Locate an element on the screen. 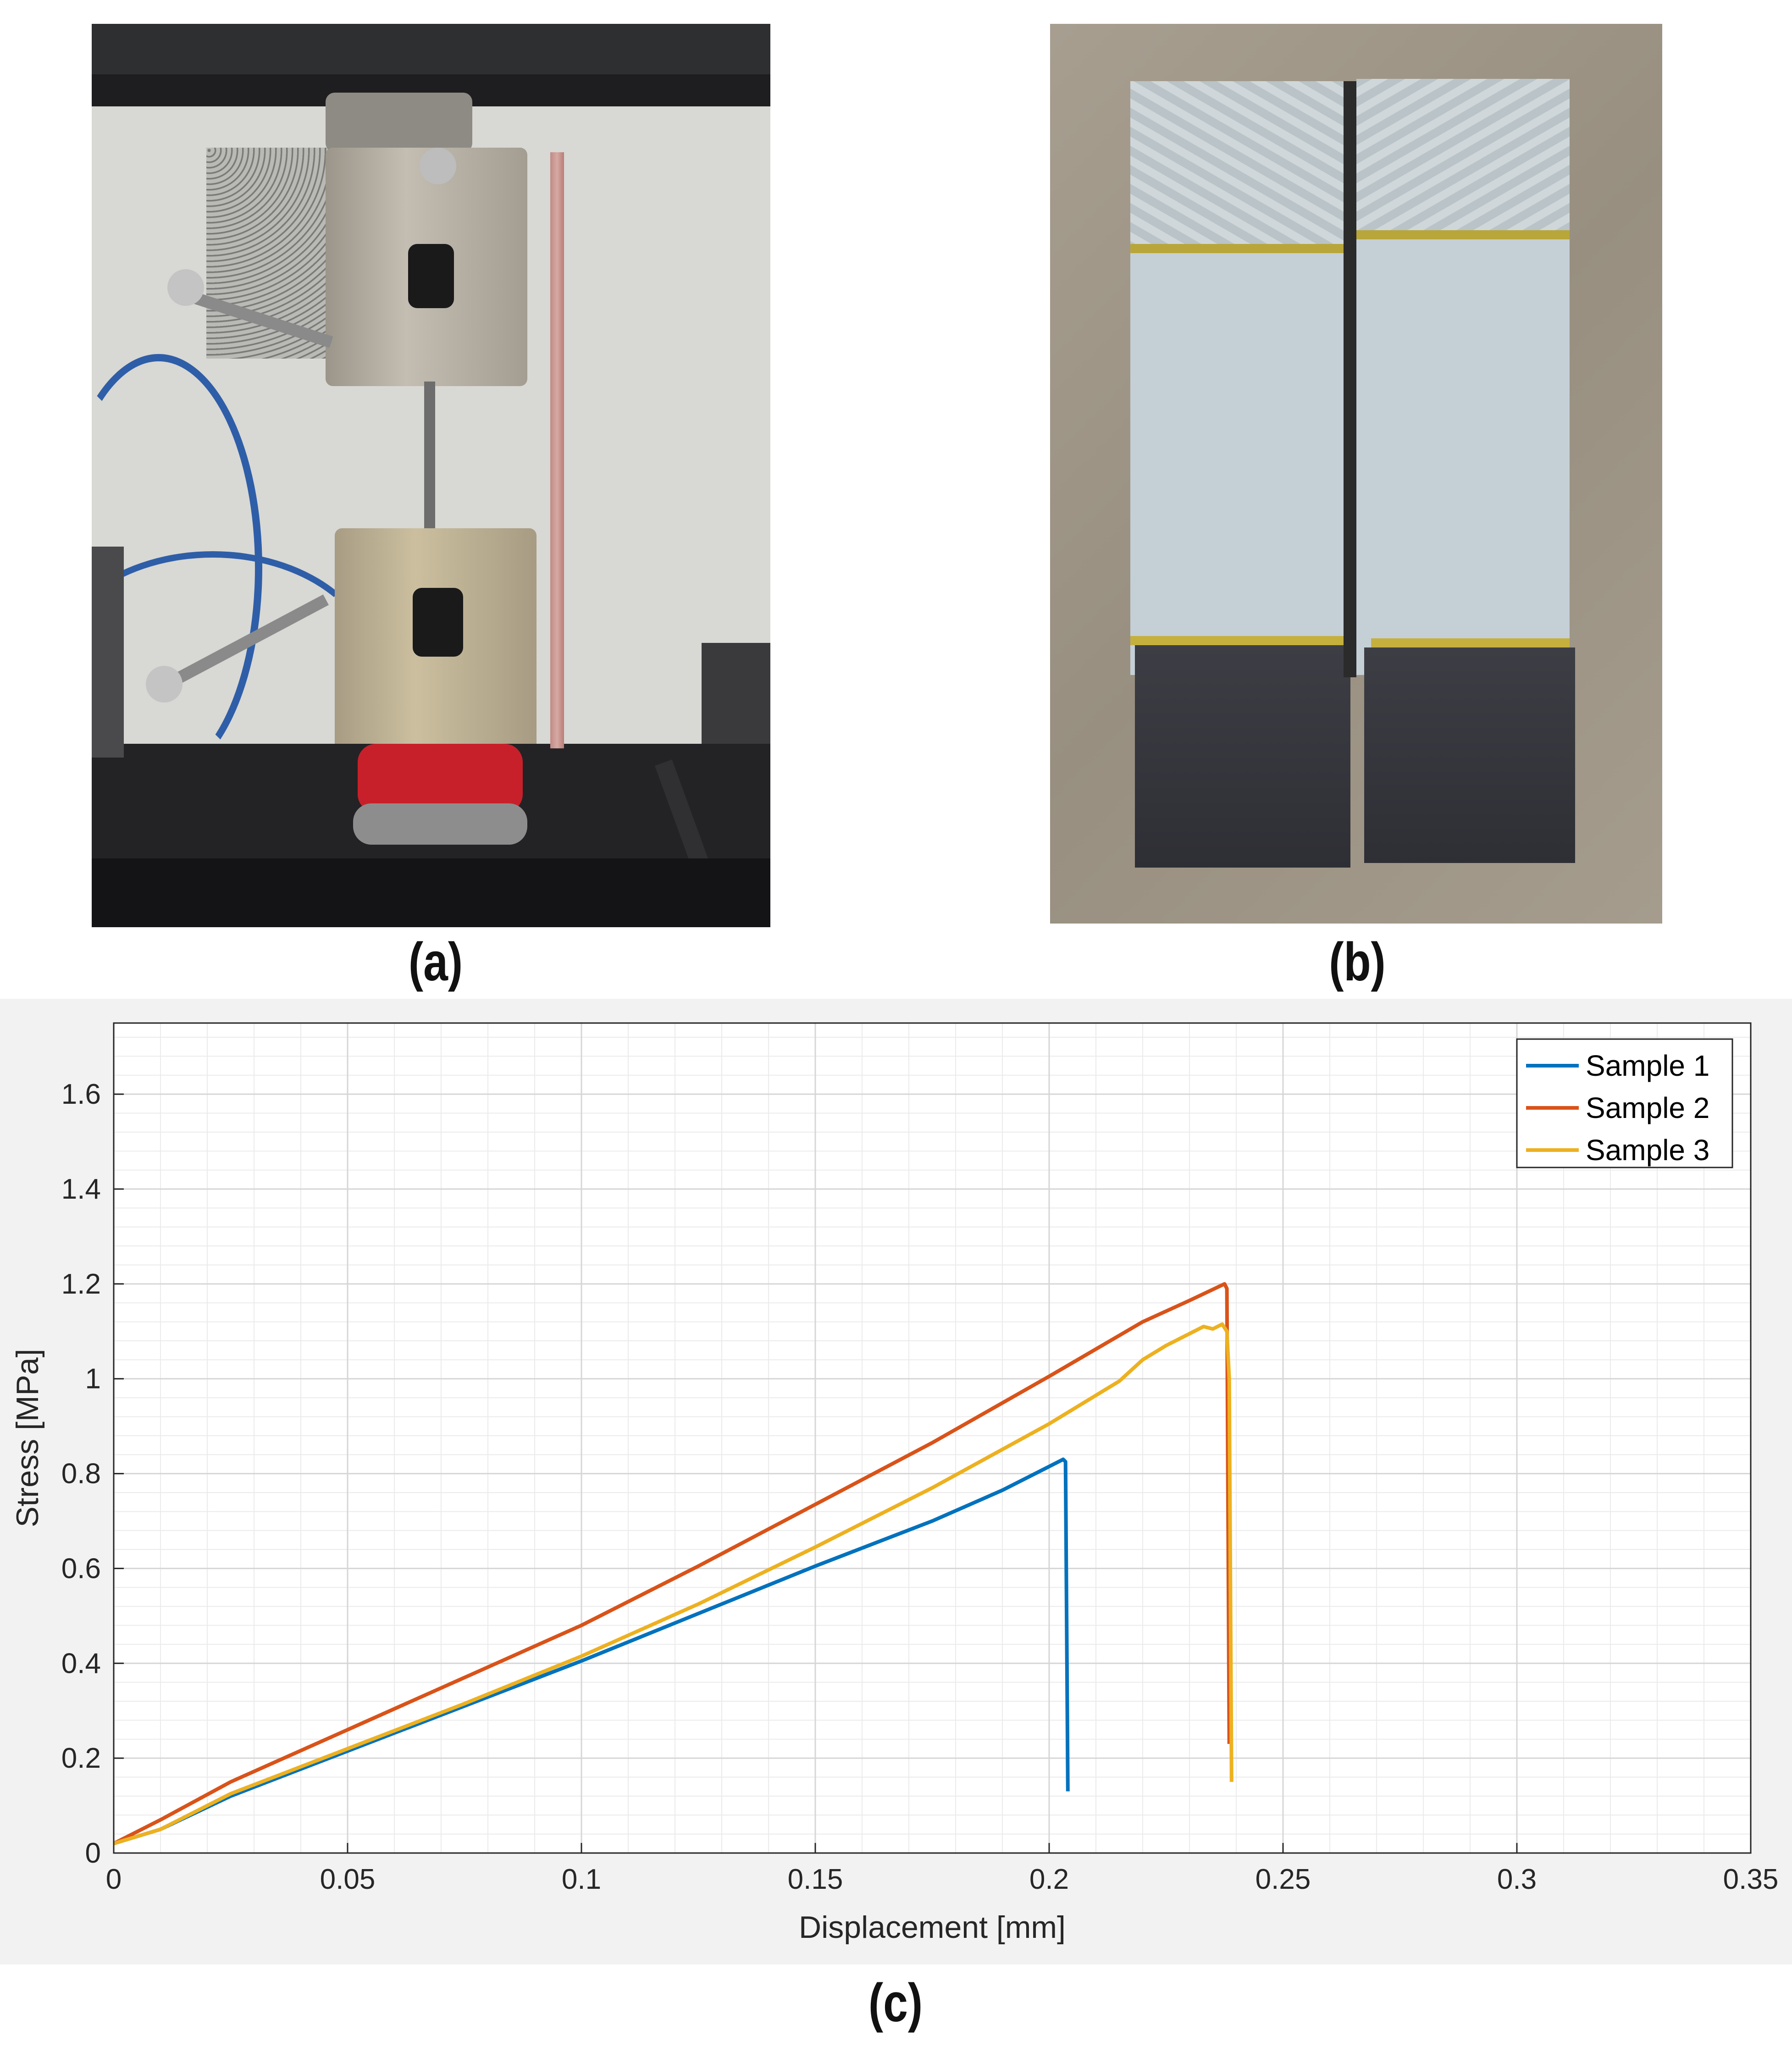 The height and width of the screenshot is (2058, 1792). y-tick-label: 1.4 is located at coordinates (81, 1189).